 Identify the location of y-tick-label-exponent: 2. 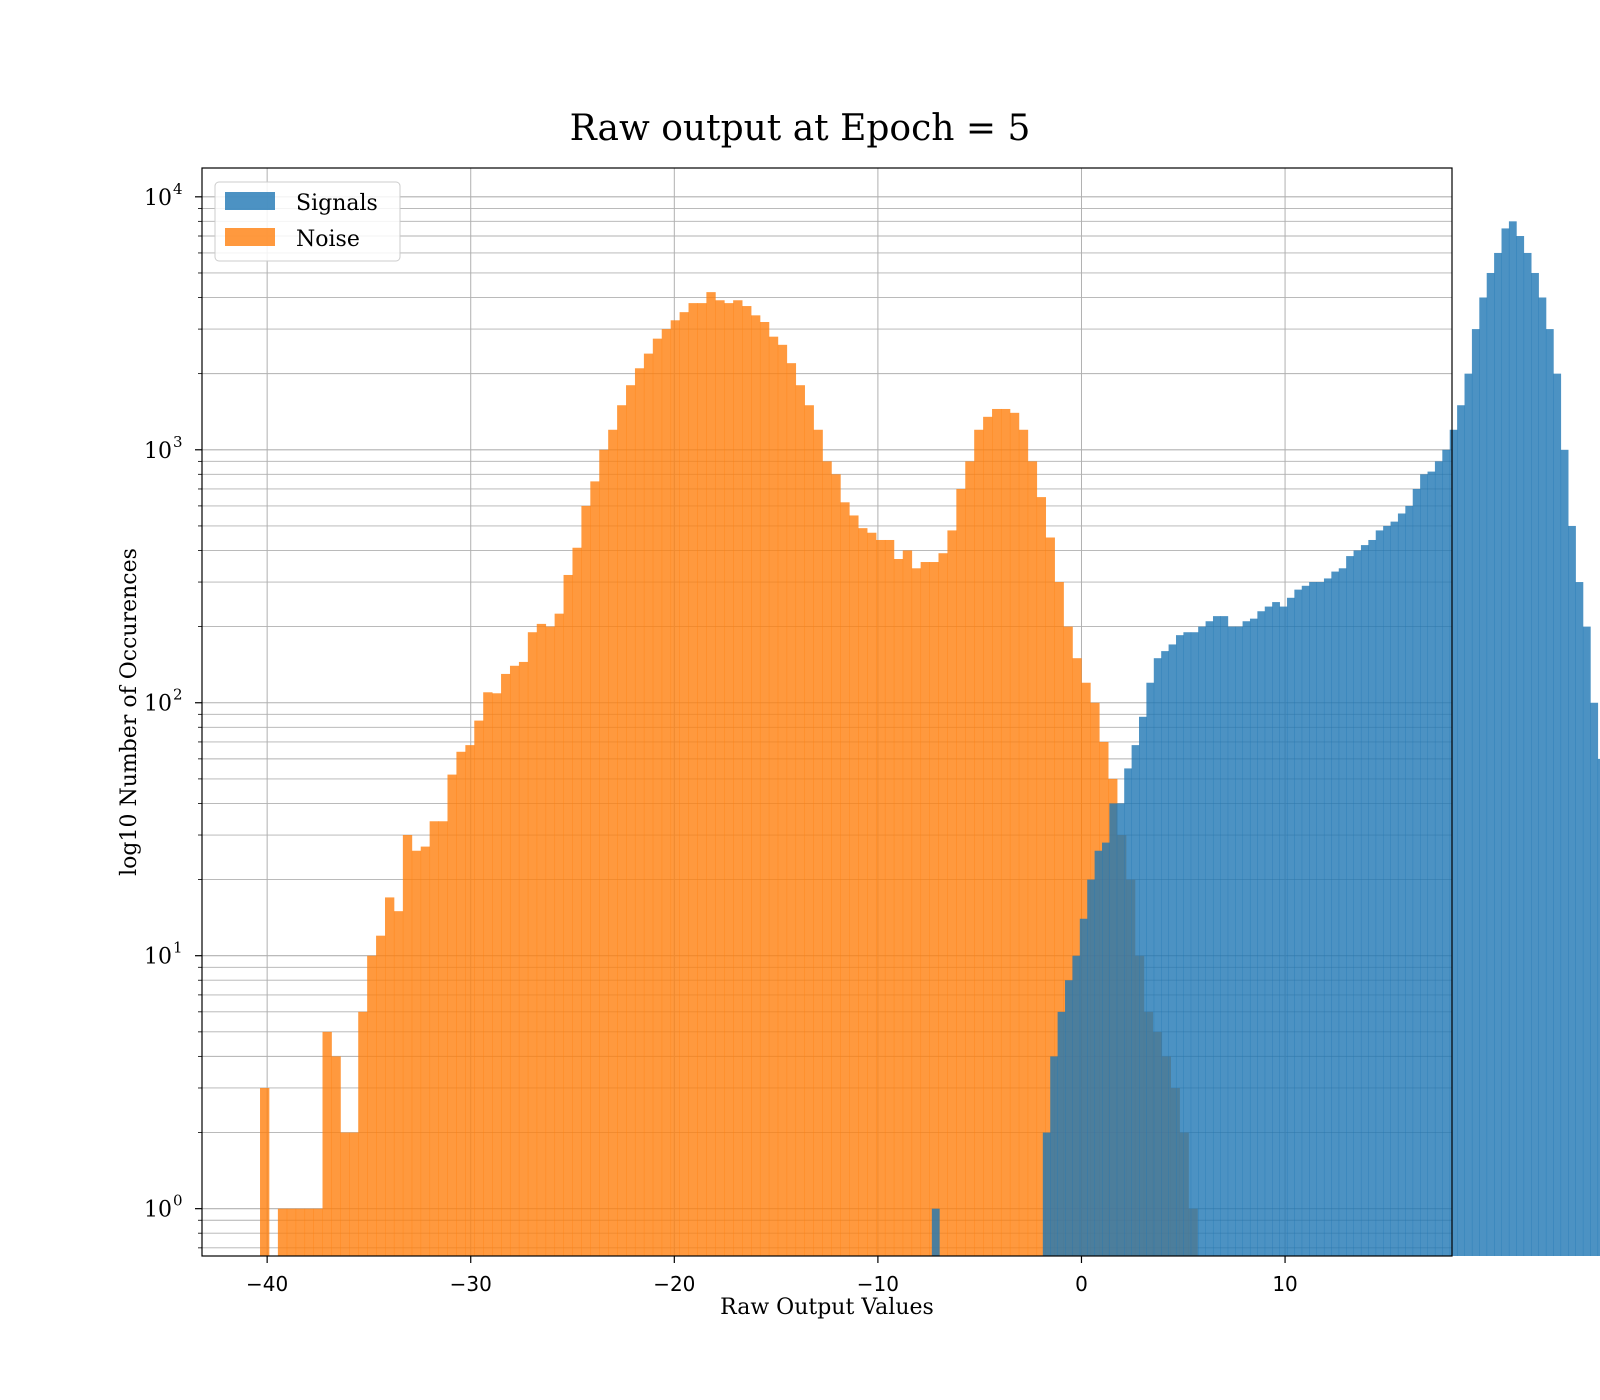
(178, 695).